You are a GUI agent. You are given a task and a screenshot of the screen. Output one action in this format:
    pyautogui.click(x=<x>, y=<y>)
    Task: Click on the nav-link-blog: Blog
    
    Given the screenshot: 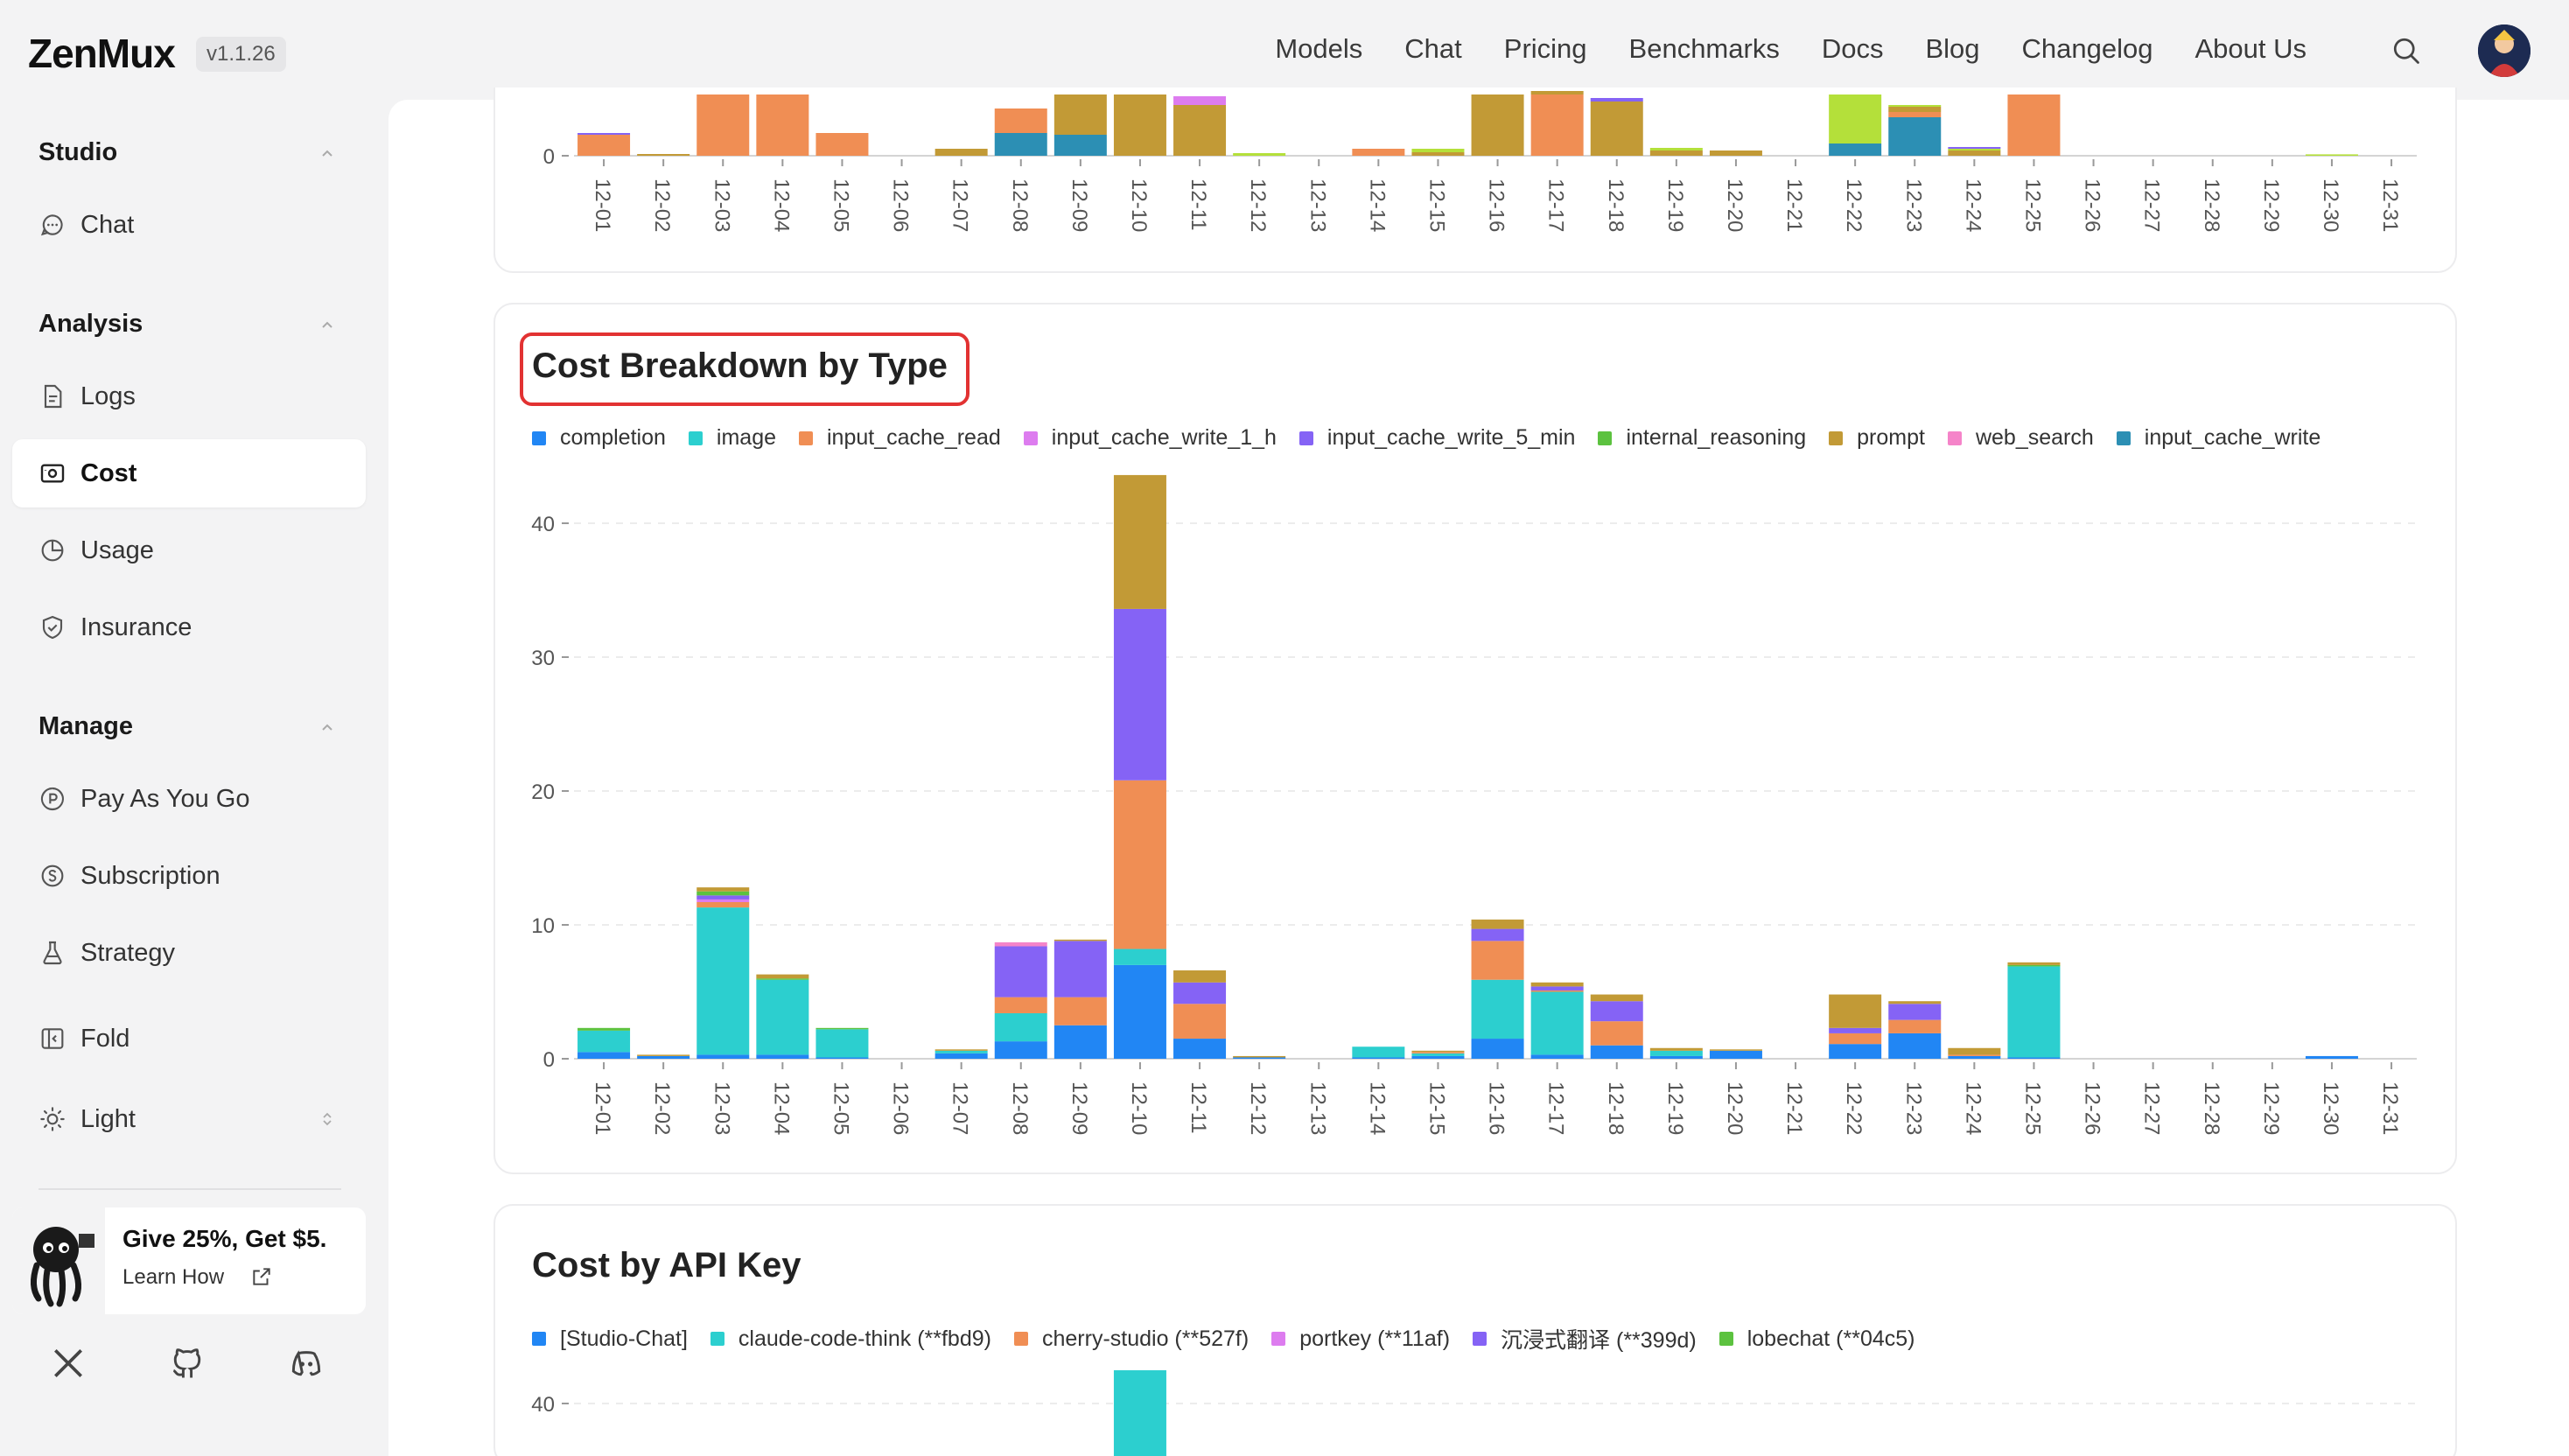 What is the action you would take?
    pyautogui.click(x=1952, y=48)
    